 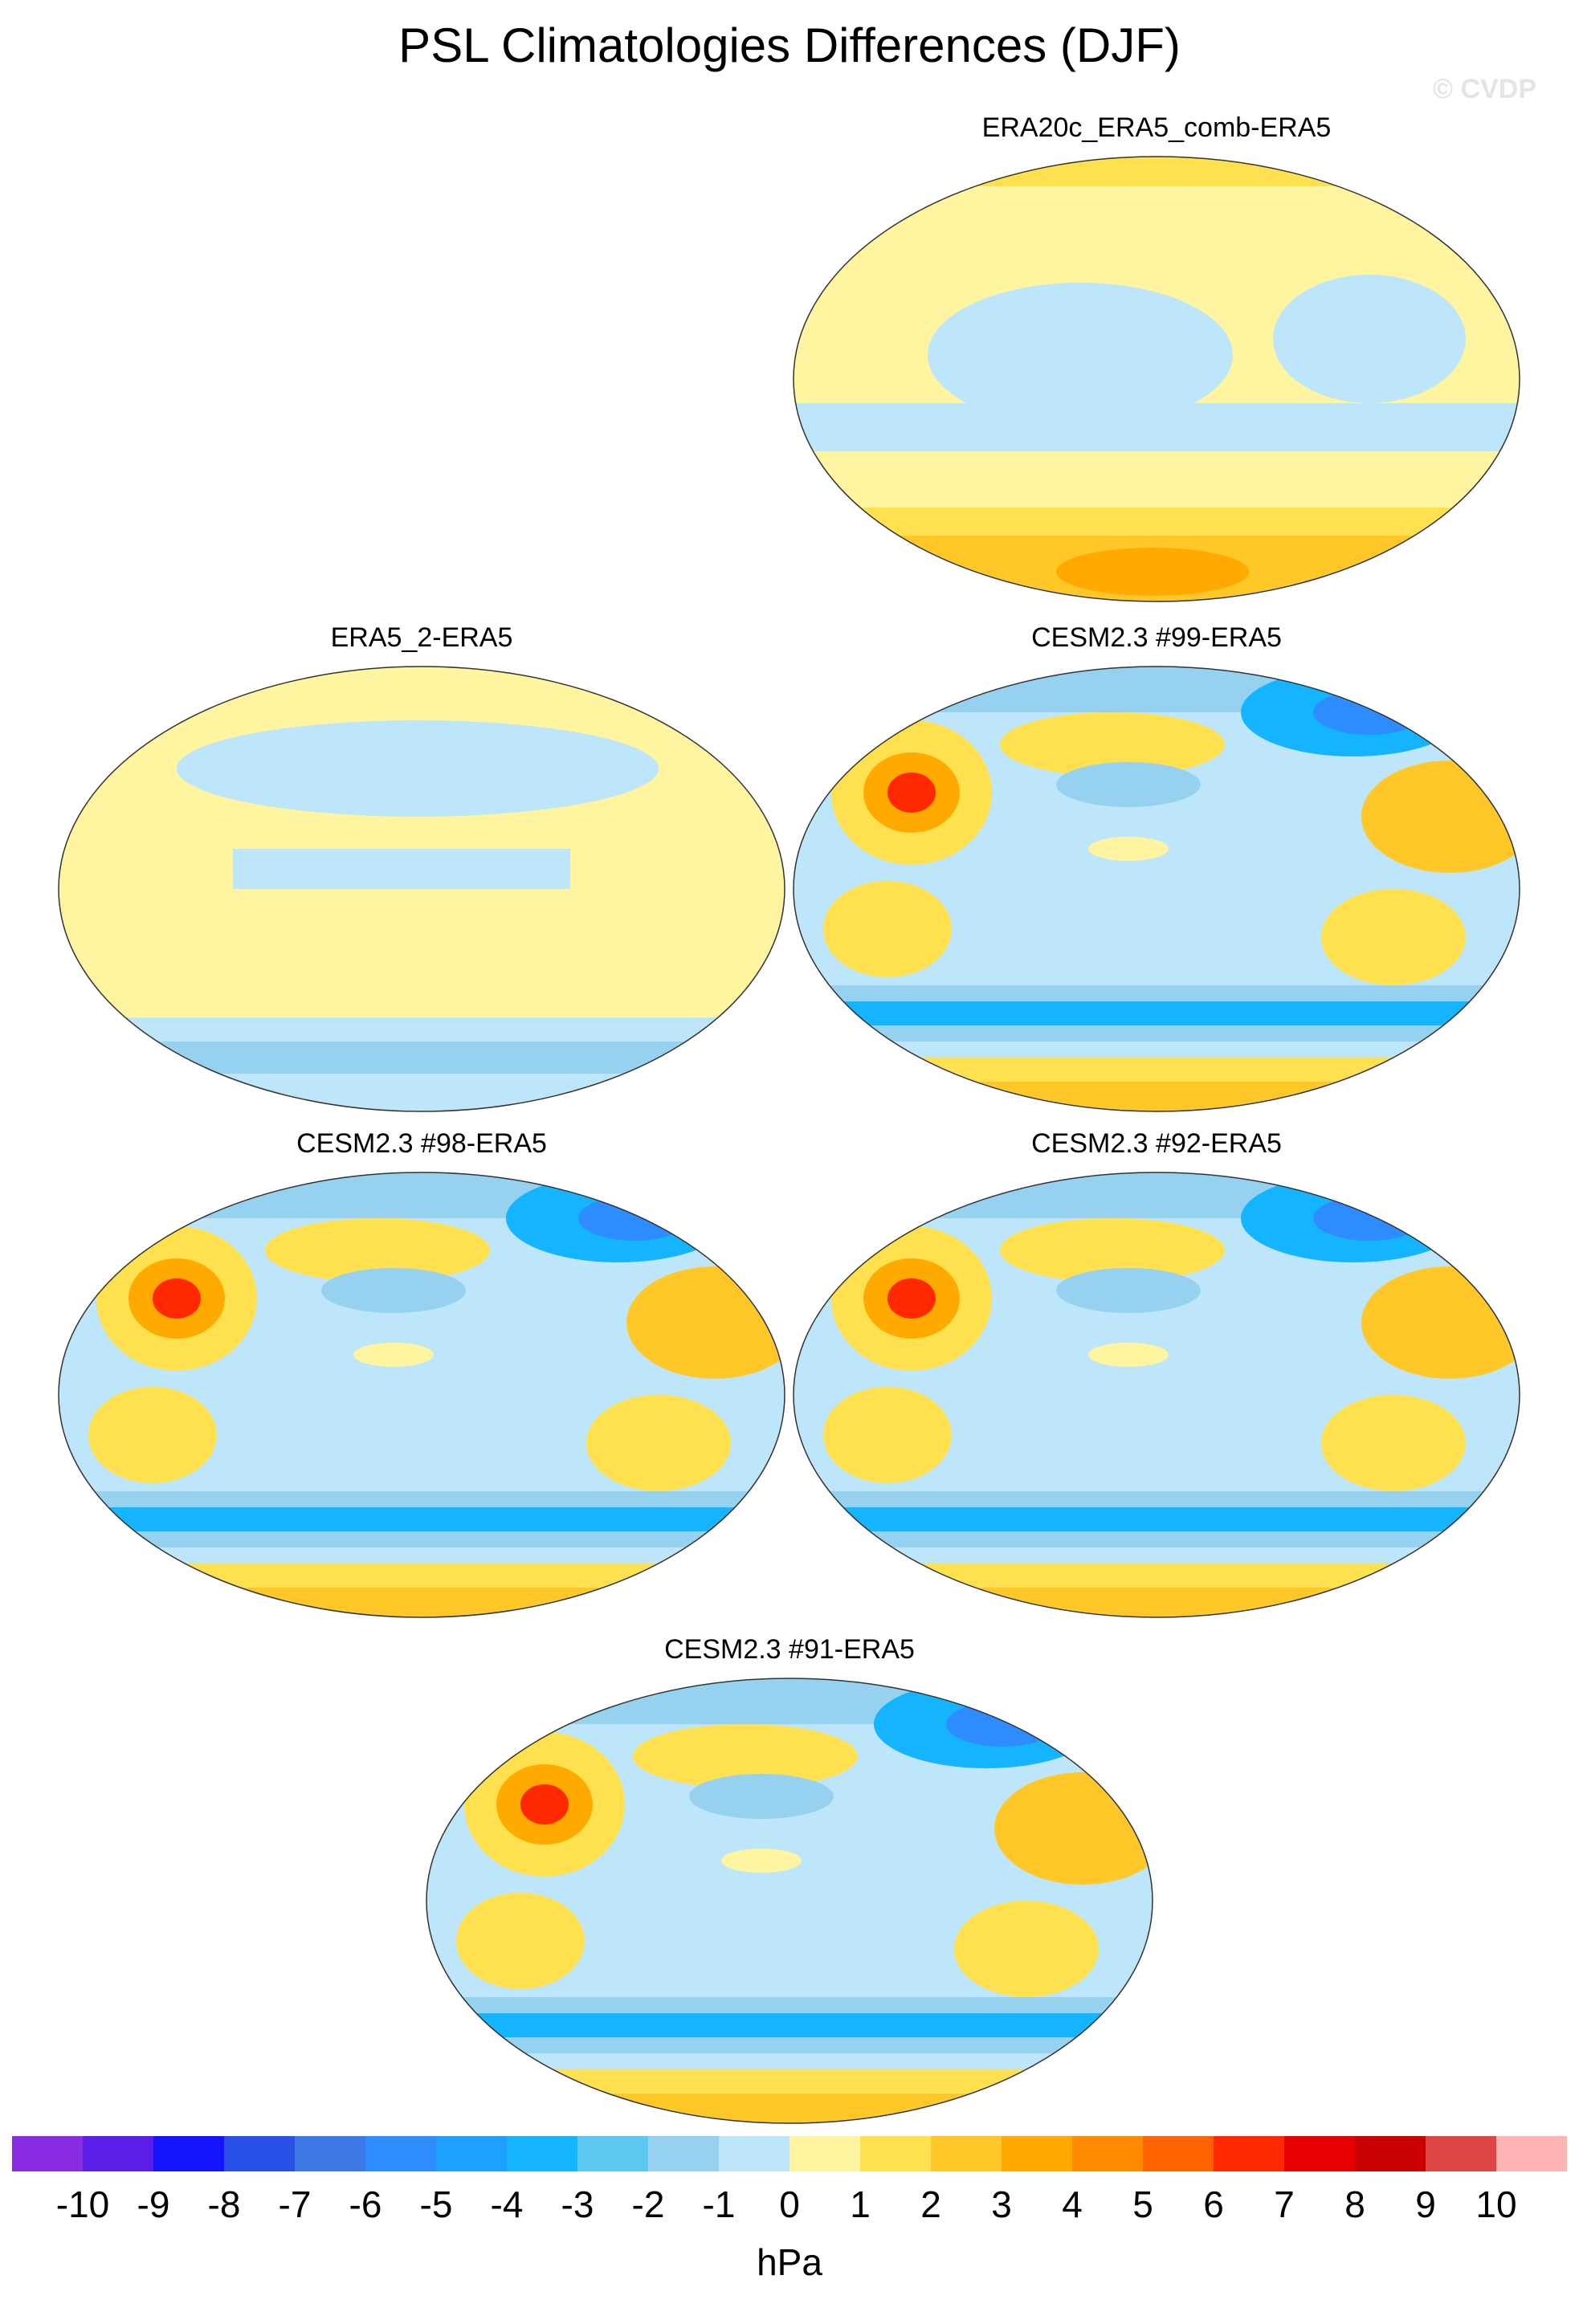 I want to click on map-panel-cesm-92: CESM2.3 #92-ERA5, so click(x=1156, y=1377).